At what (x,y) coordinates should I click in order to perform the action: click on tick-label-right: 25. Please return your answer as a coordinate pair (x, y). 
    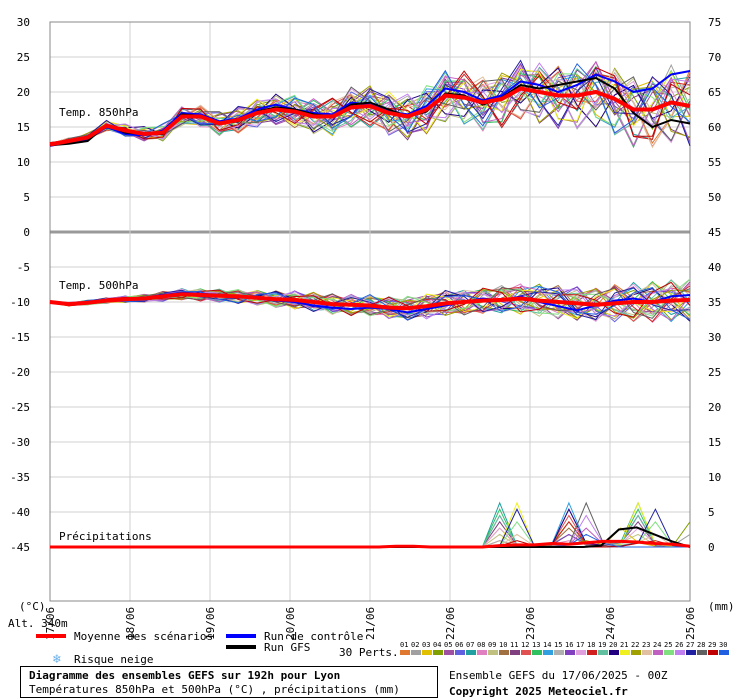
    Looking at the image, I should click on (714, 372).